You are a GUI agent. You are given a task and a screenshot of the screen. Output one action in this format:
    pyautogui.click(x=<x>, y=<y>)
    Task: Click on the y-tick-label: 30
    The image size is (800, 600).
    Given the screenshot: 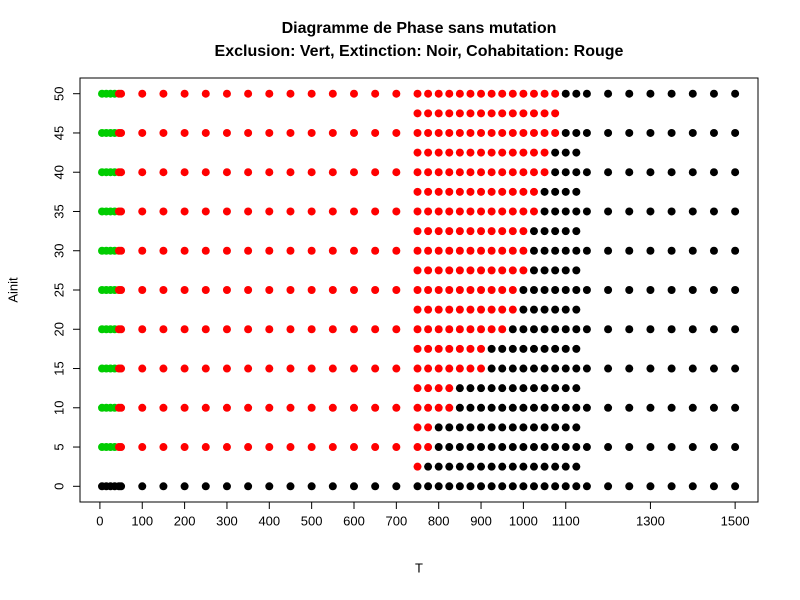 What is the action you would take?
    pyautogui.click(x=58, y=251)
    